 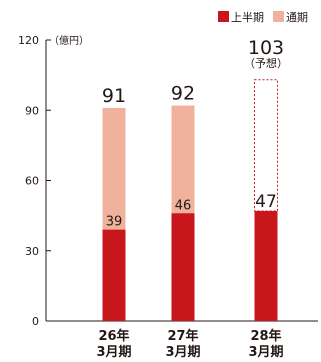 I want to click on full-year-value-1: 92, so click(x=183, y=94).